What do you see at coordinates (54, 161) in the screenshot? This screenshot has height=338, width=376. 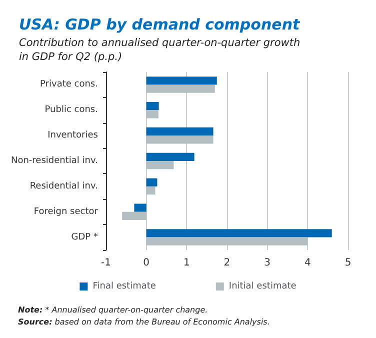 I see `y-tick-label: Non-residential inv.` at bounding box center [54, 161].